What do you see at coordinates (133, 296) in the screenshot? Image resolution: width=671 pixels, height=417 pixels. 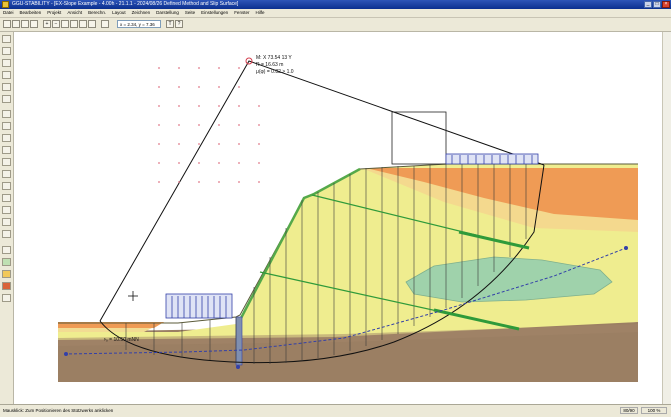 I see `crosshair-cursor` at bounding box center [133, 296].